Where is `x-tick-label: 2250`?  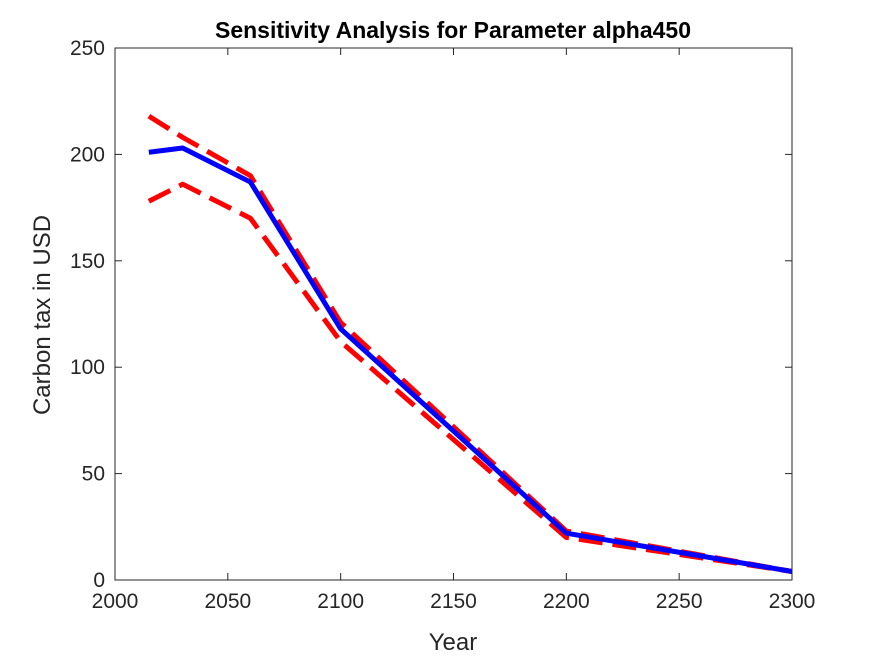
x-tick-label: 2250 is located at coordinates (679, 601).